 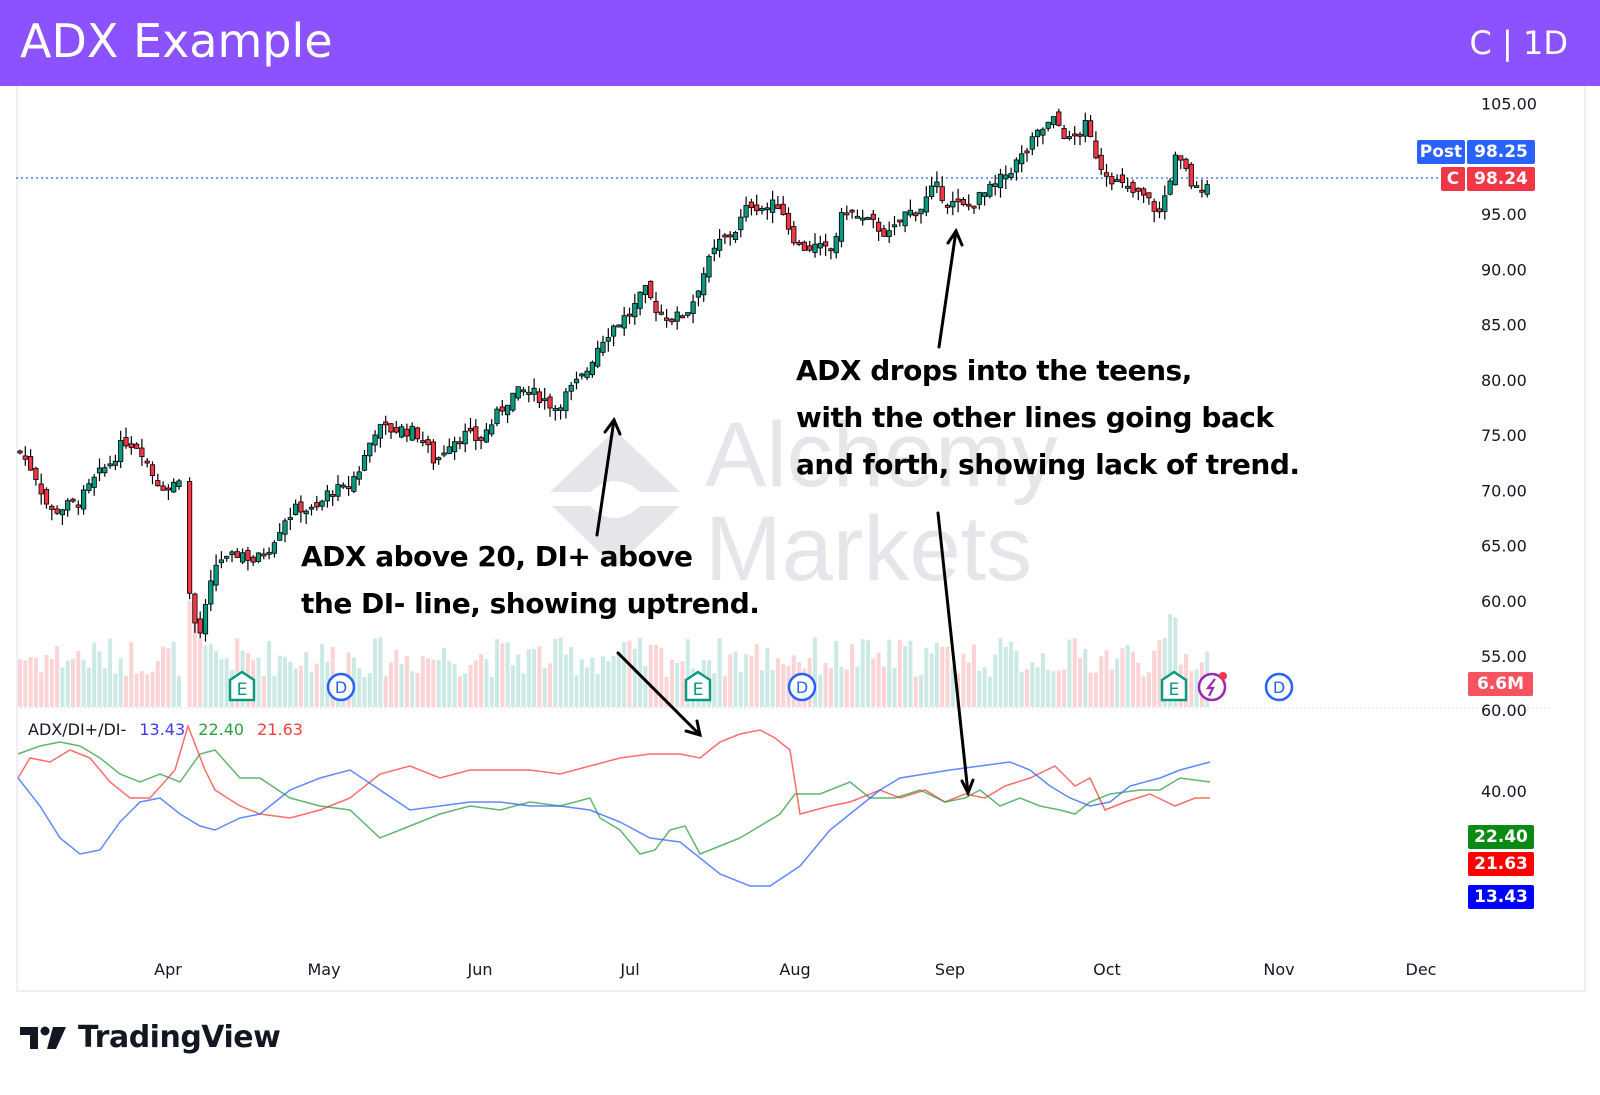 What do you see at coordinates (1504, 791) in the screenshot?
I see `indicator-axis-40: 40.00` at bounding box center [1504, 791].